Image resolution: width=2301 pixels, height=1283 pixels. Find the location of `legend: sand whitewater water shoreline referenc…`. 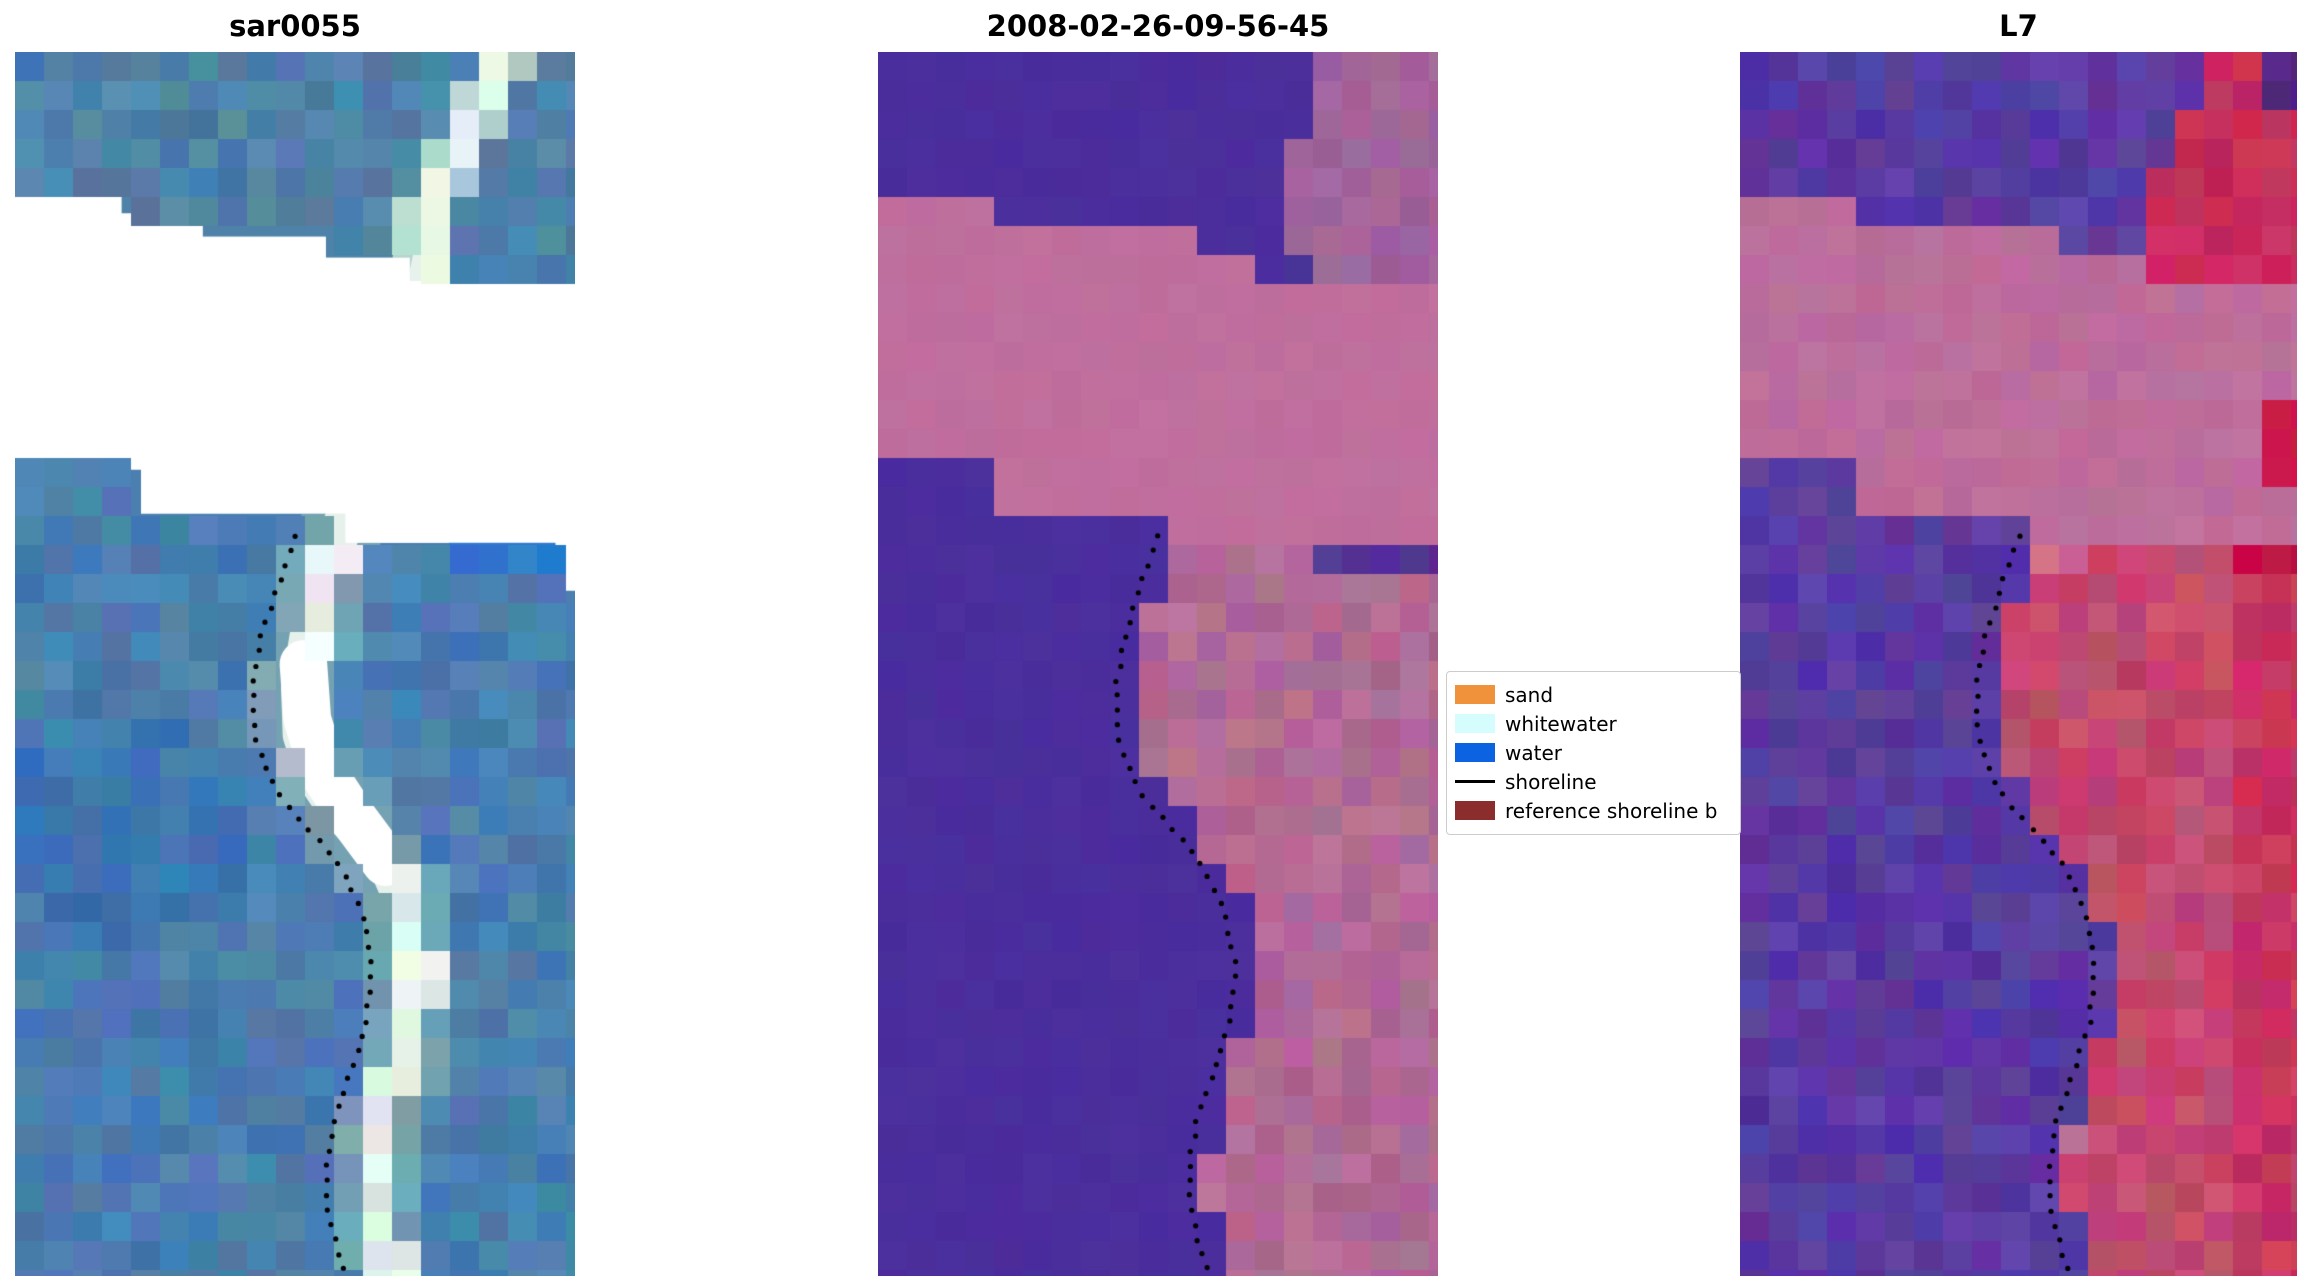

legend: sand whitewater water shoreline referenc… is located at coordinates (1593, 753).